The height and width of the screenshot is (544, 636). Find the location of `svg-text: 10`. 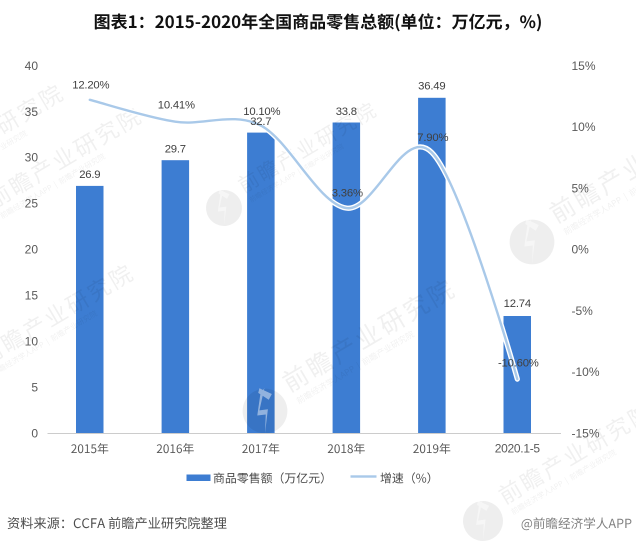

svg-text: 10 is located at coordinates (32, 341).